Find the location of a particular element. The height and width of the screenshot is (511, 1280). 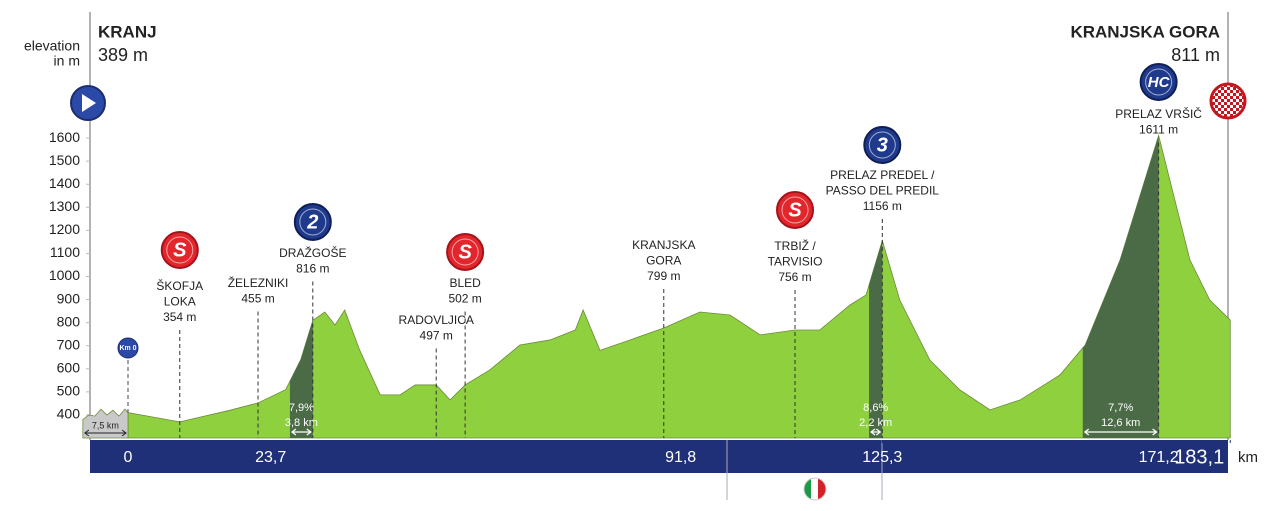

waypoint-icon-text: 2 is located at coordinates (312, 222).